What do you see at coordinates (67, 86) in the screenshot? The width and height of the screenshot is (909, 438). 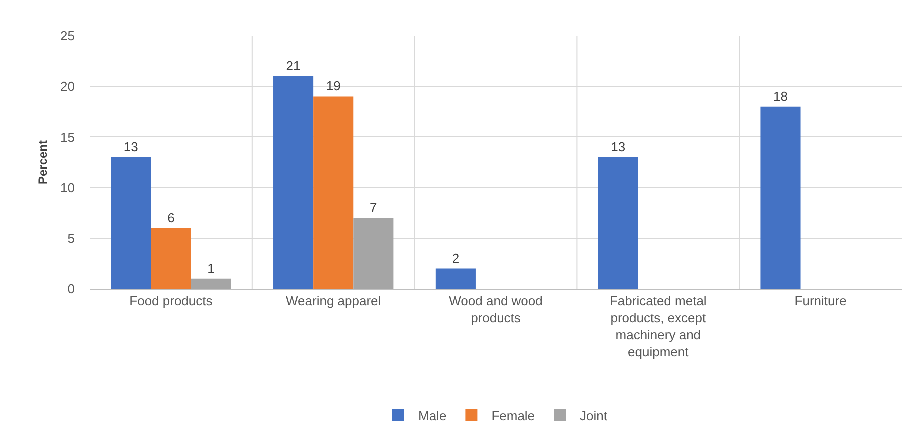 I see `y-tick-label: 20` at bounding box center [67, 86].